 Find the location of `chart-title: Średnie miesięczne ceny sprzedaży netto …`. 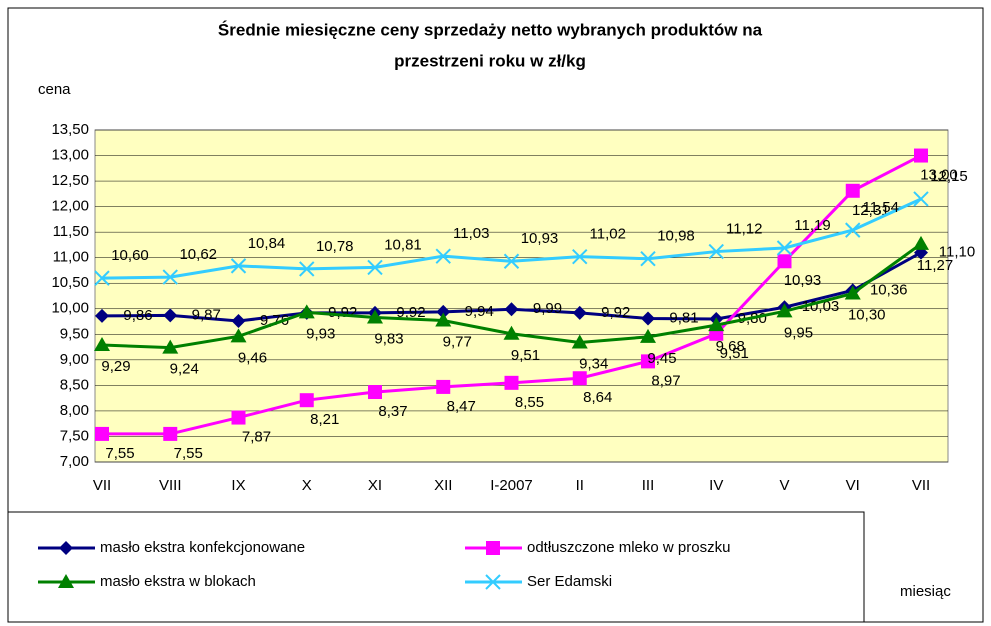

chart-title: Średnie miesięczne ceny sprzedaży netto … is located at coordinates (490, 29).